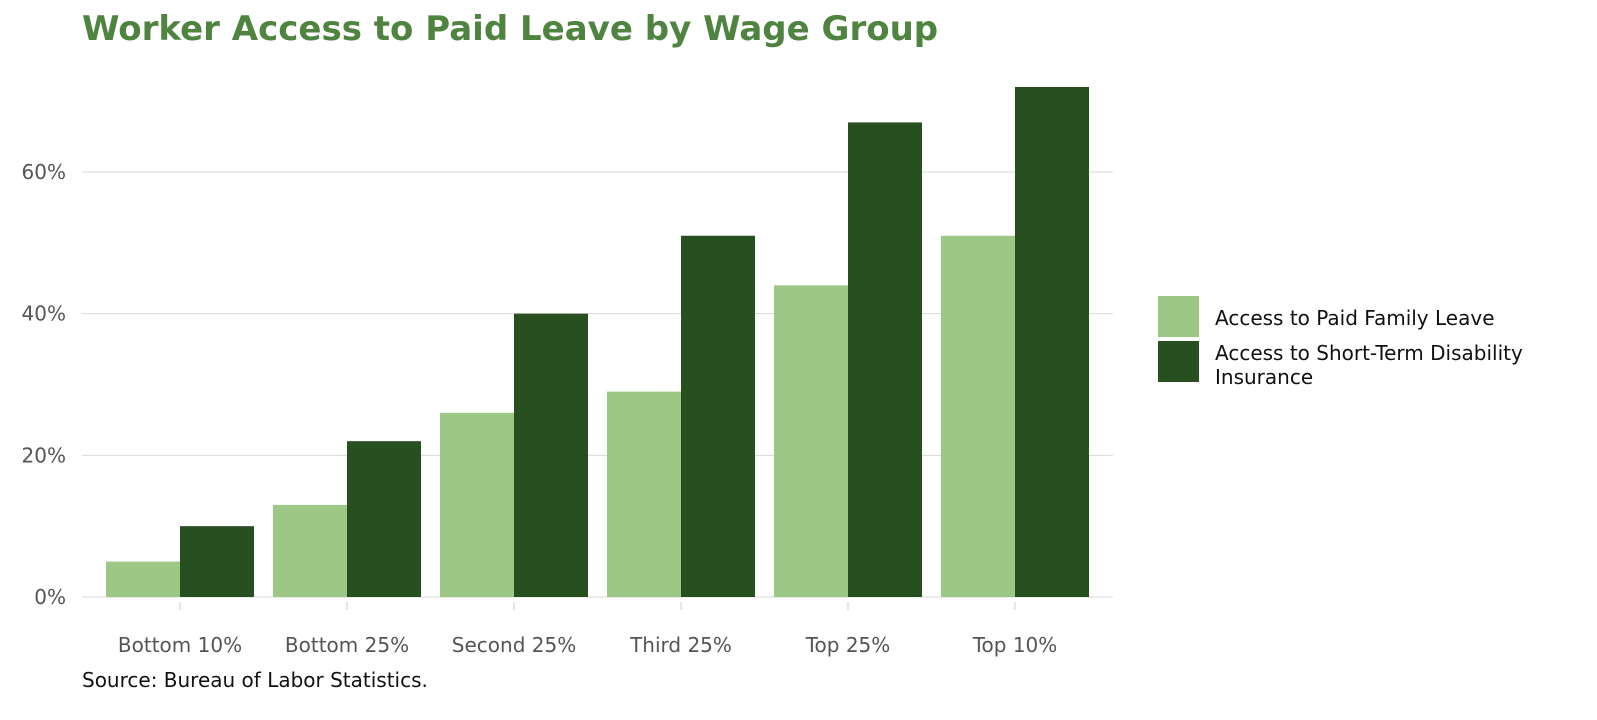  Describe the element at coordinates (180, 645) in the screenshot. I see `x-tick-label: Bottom 10%` at that location.